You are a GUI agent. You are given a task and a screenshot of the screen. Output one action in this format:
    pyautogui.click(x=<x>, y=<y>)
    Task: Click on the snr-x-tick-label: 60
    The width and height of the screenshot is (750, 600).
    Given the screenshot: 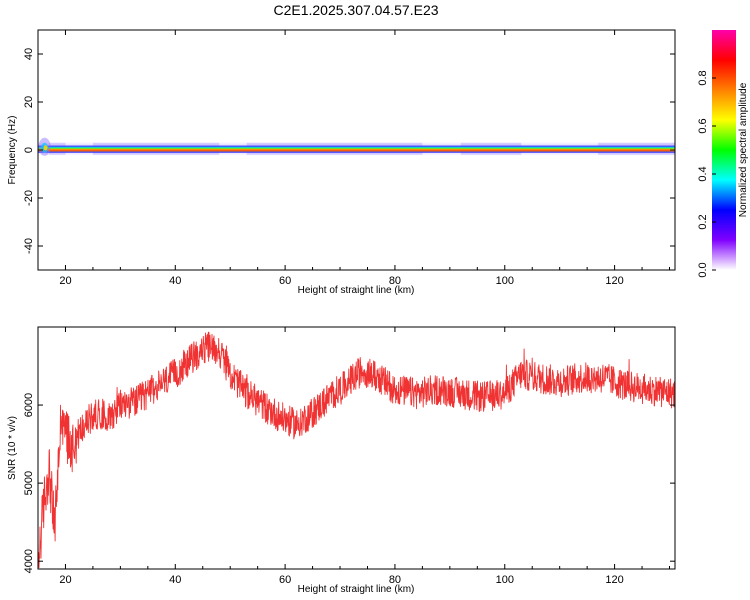 What is the action you would take?
    pyautogui.click(x=285, y=580)
    